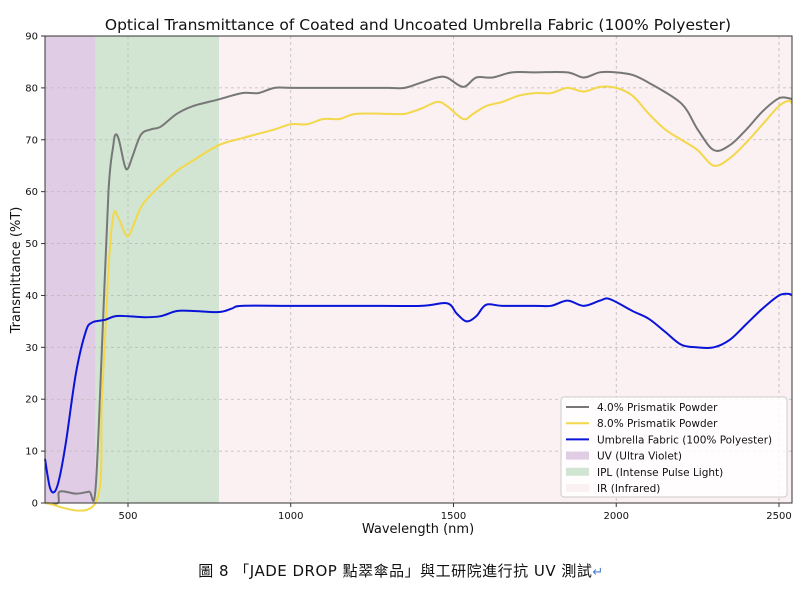 The width and height of the screenshot is (802, 598). I want to click on legend-item-label: Umbrella Fabric (100% Polyester), so click(684, 440).